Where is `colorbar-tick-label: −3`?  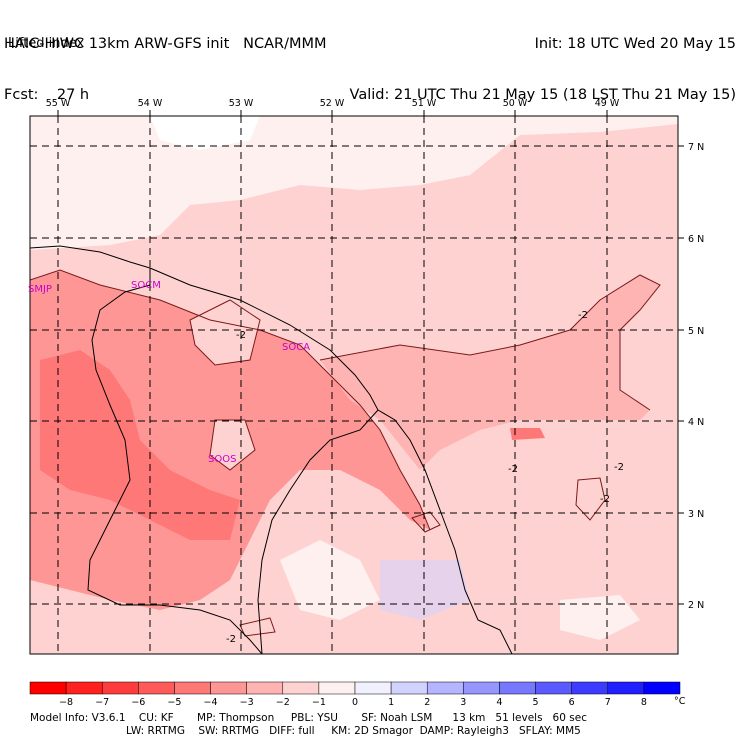
colorbar-tick-label: −3 is located at coordinates (247, 702).